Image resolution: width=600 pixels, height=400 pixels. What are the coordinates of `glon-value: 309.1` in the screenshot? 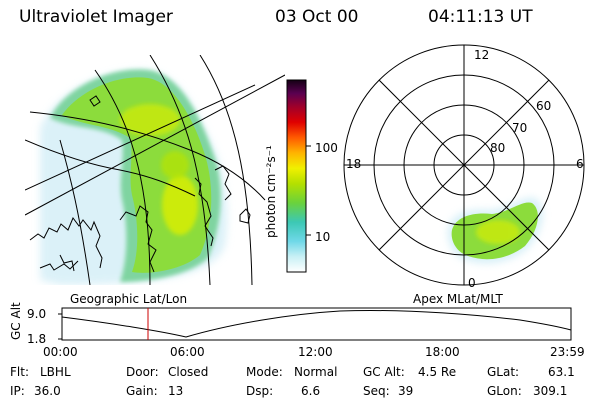 It's located at (550, 391).